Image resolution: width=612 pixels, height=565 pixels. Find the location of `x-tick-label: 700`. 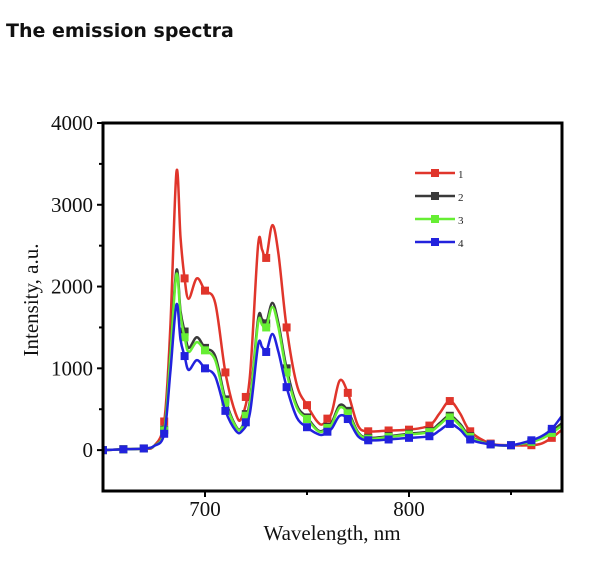

x-tick-label: 700 is located at coordinates (205, 509).